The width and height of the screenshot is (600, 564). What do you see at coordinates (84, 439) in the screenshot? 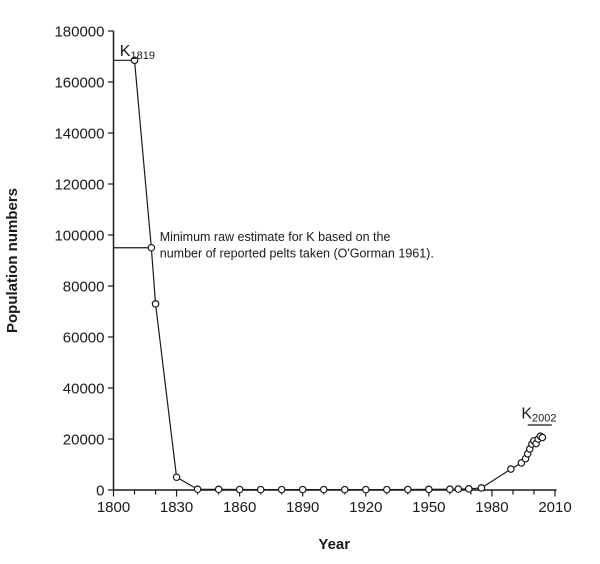
I see `y-axis-tick-label: 20000` at bounding box center [84, 439].